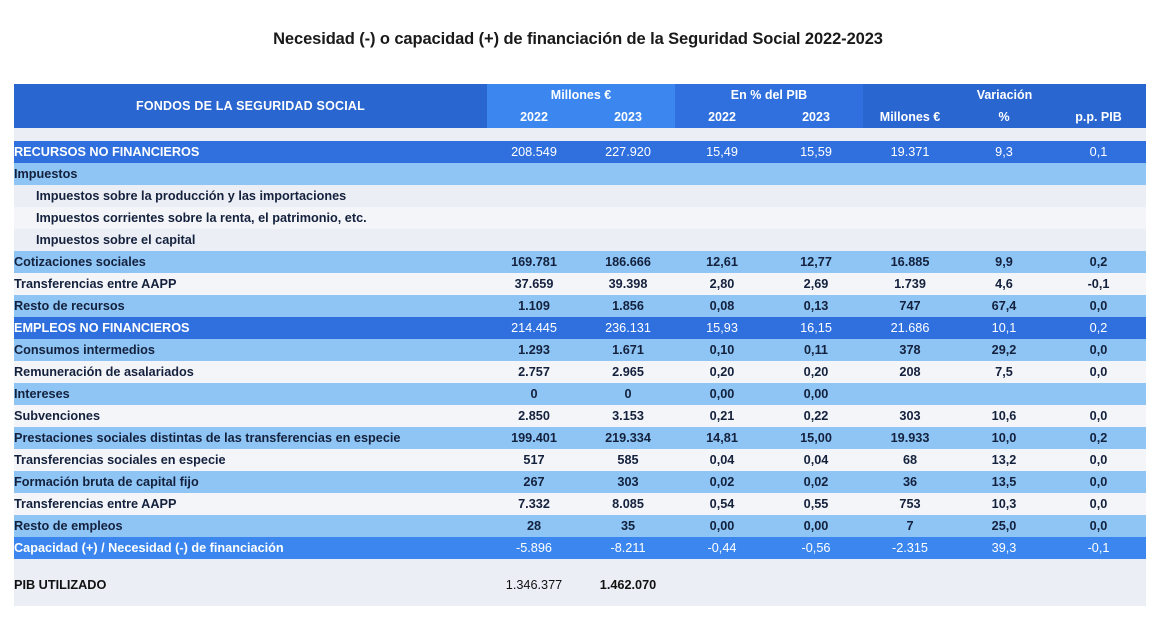  What do you see at coordinates (910, 152) in the screenshot?
I see `row-cell: 19.371` at bounding box center [910, 152].